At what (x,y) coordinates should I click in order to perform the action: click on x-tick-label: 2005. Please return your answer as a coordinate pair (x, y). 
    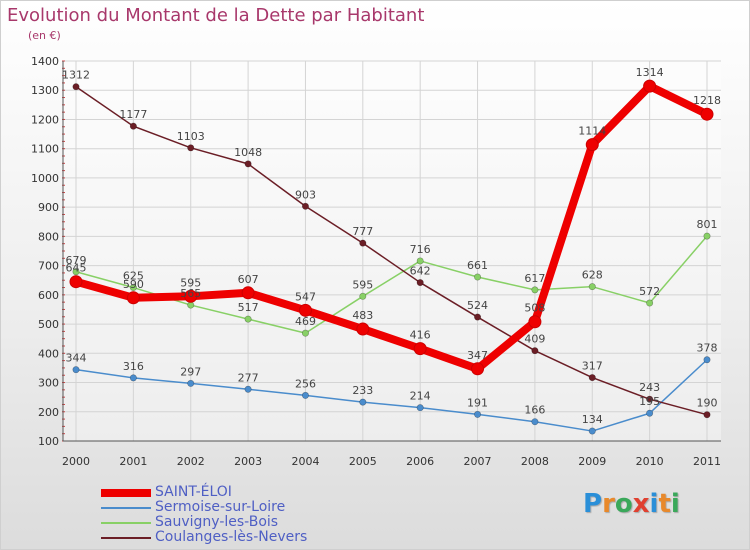
    Looking at the image, I should click on (363, 461).